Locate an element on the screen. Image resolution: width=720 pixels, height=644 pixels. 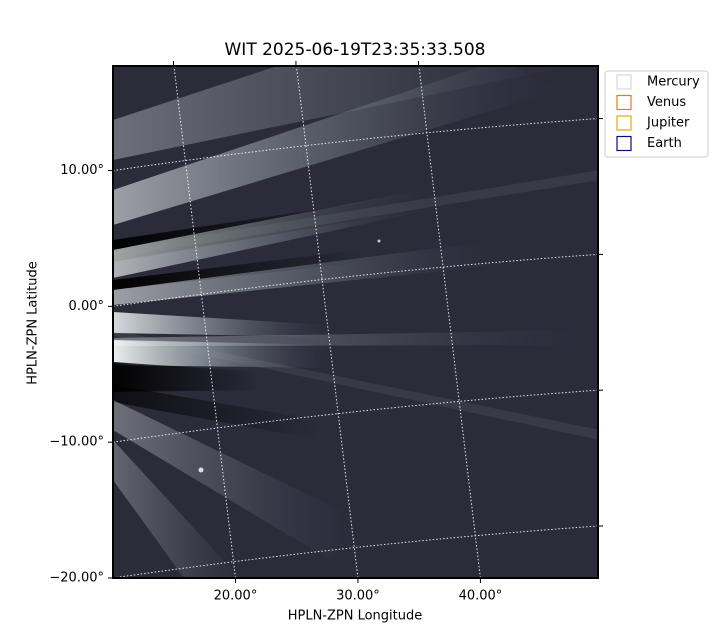
legend-label: Jupiter is located at coordinates (668, 123).